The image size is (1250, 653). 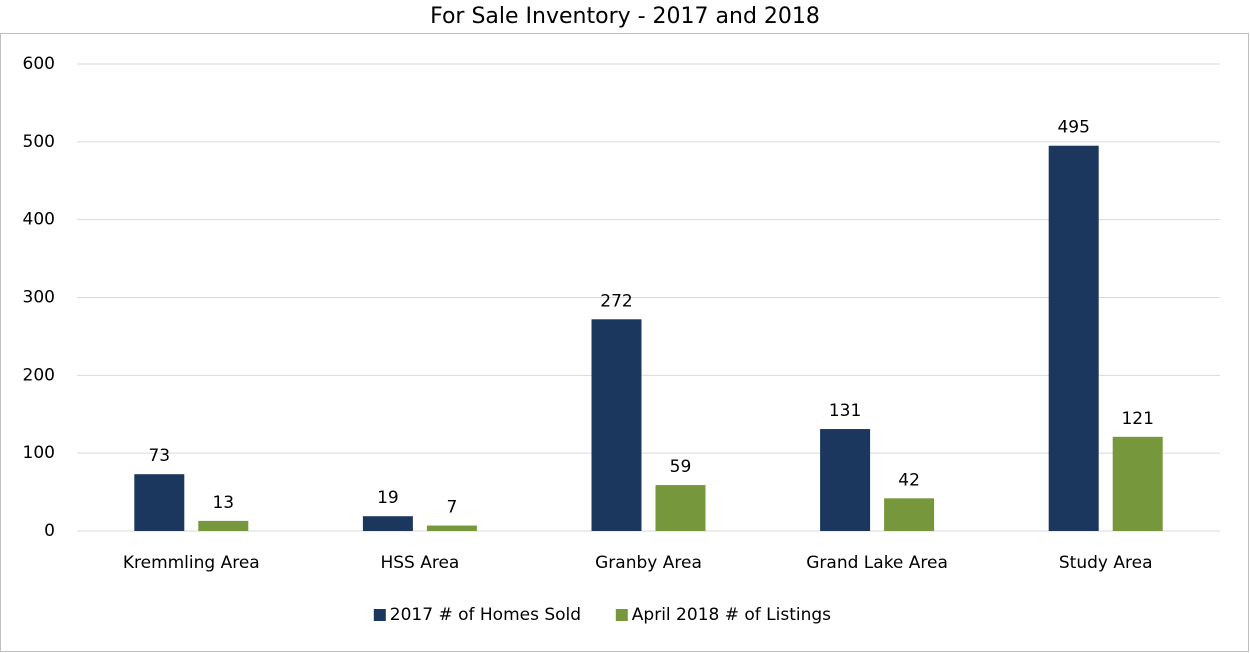 What do you see at coordinates (648, 563) in the screenshot?
I see `x-tick-label: Granby Area` at bounding box center [648, 563].